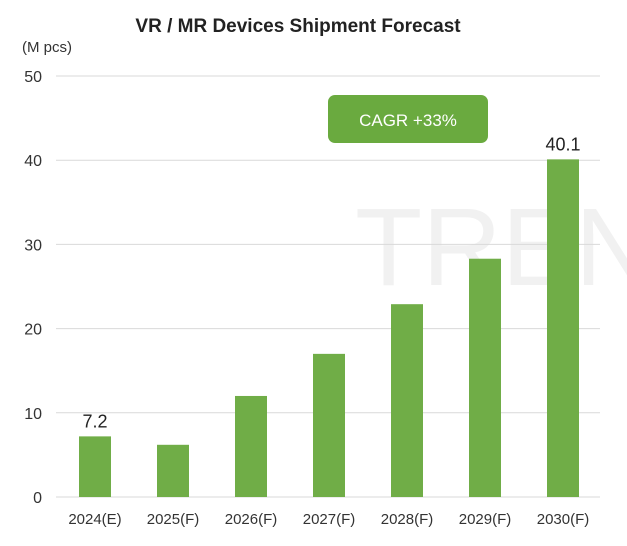  What do you see at coordinates (251, 519) in the screenshot?
I see `x-tick-label: 2026(F)` at bounding box center [251, 519].